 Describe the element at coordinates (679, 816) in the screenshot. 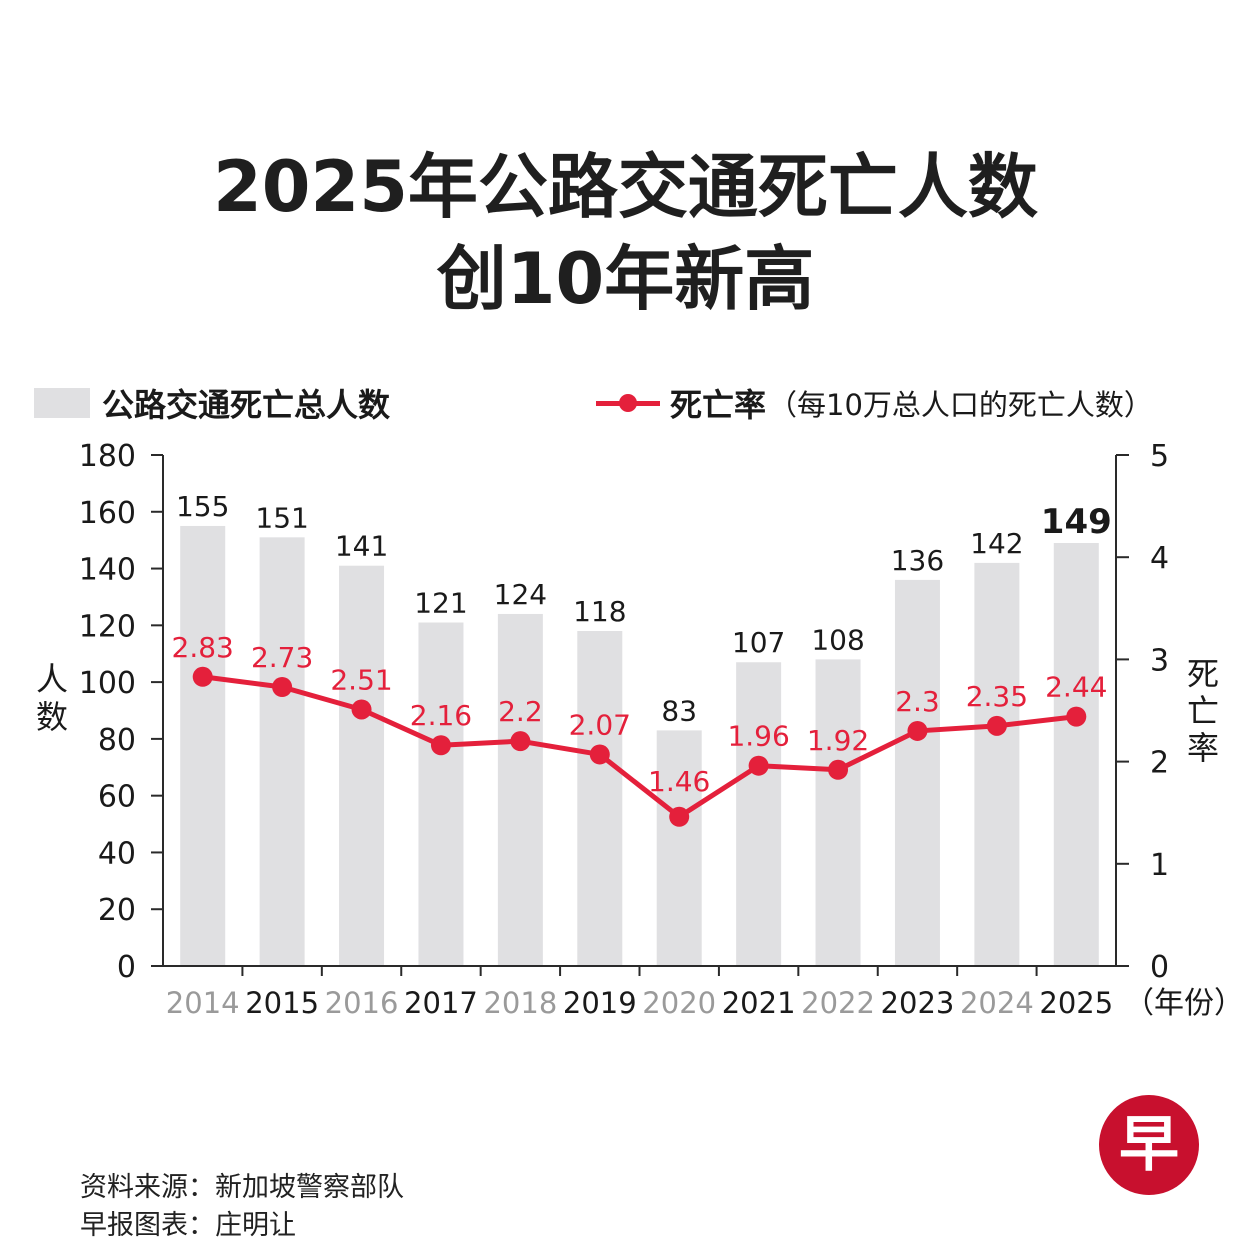

I see `rate-point-2020` at that location.